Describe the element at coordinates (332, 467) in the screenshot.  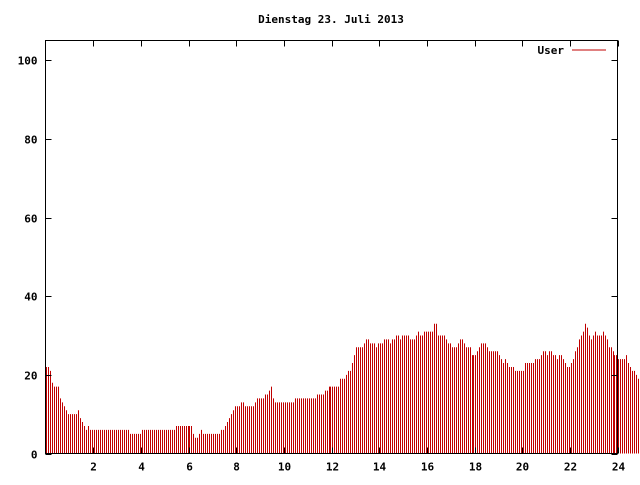
I see `x-tick-label: 12` at that location.